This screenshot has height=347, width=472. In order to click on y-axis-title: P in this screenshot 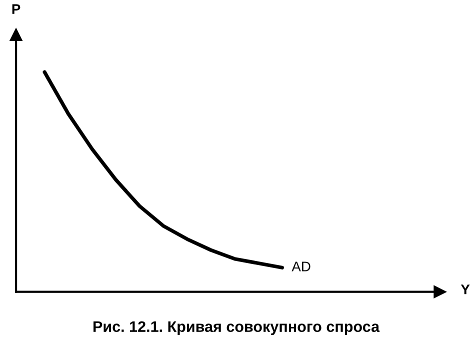, I will do `click(16, 9)`.